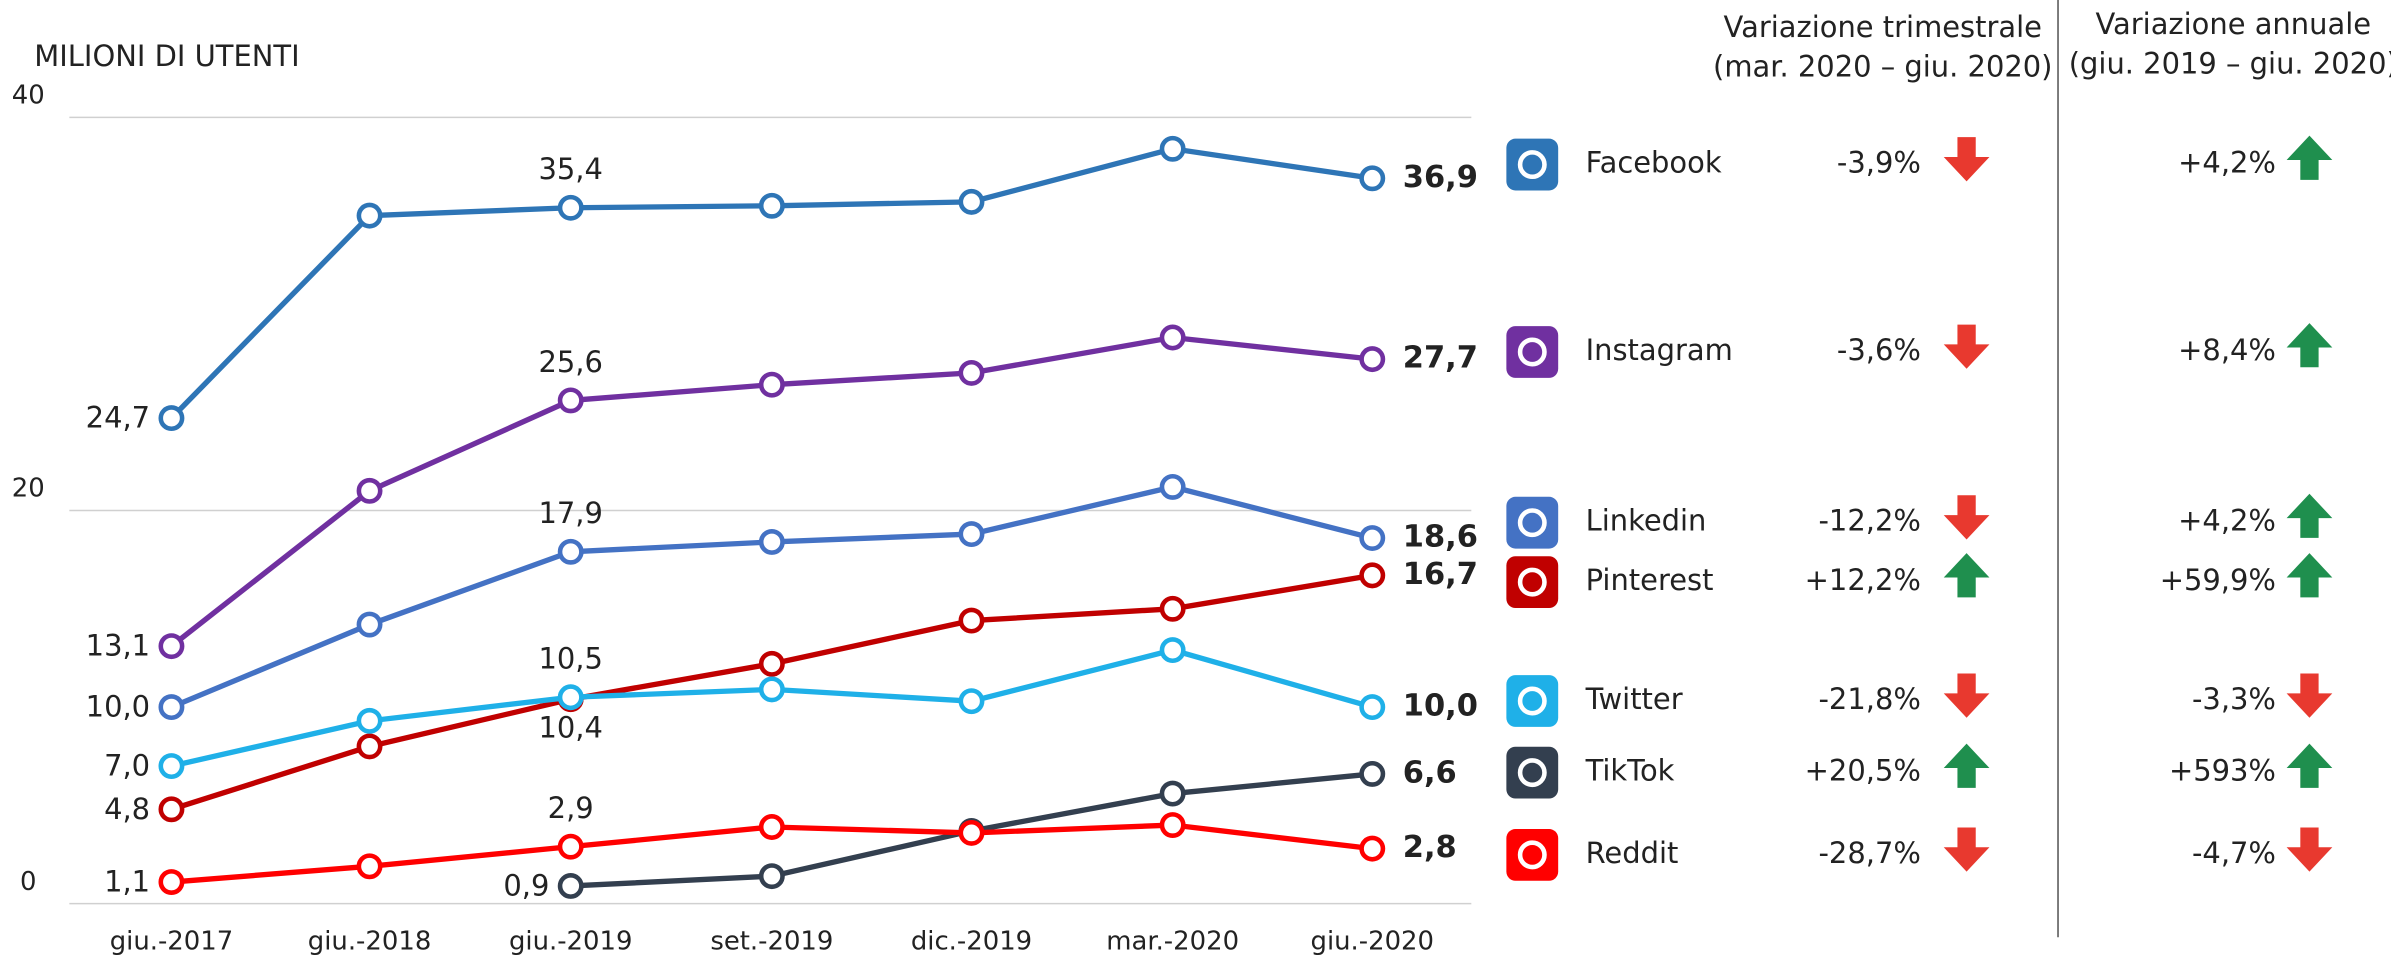 This screenshot has height=957, width=2391. What do you see at coordinates (1879, 163) in the screenshot?
I see `quarterly-change: -3,9%` at bounding box center [1879, 163].